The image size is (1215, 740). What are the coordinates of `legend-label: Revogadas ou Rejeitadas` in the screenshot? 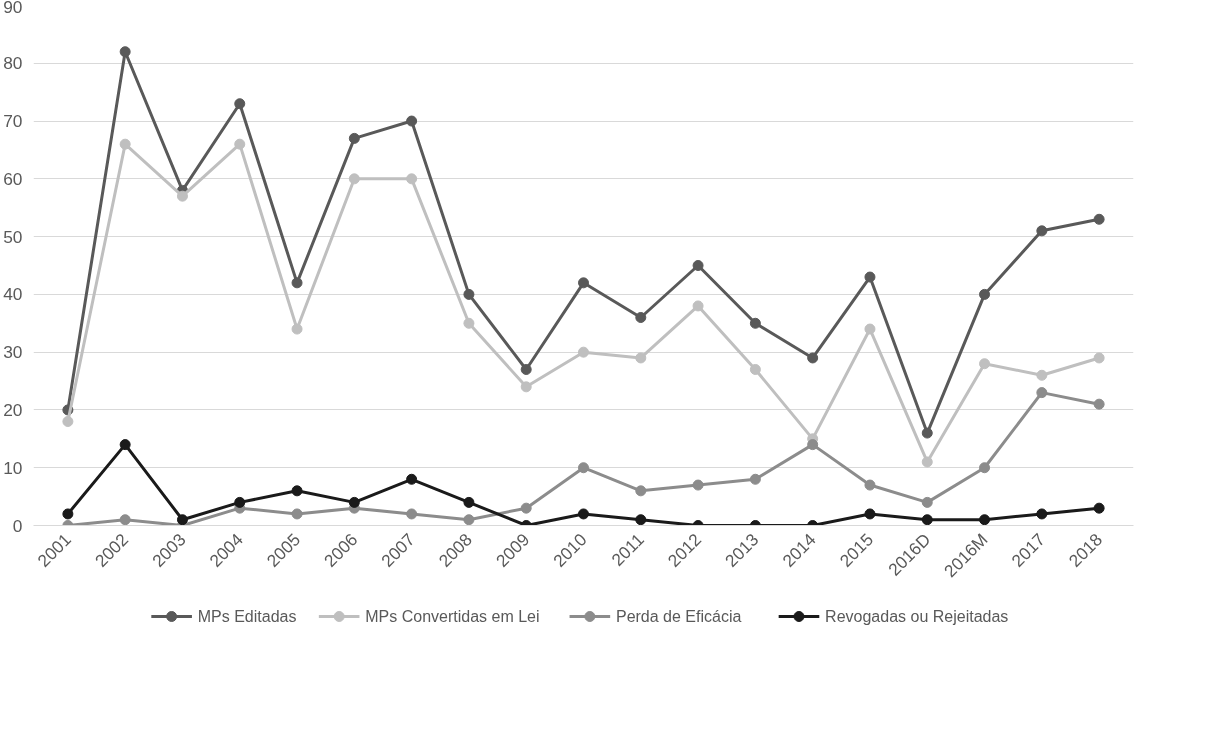 It's located at (917, 616).